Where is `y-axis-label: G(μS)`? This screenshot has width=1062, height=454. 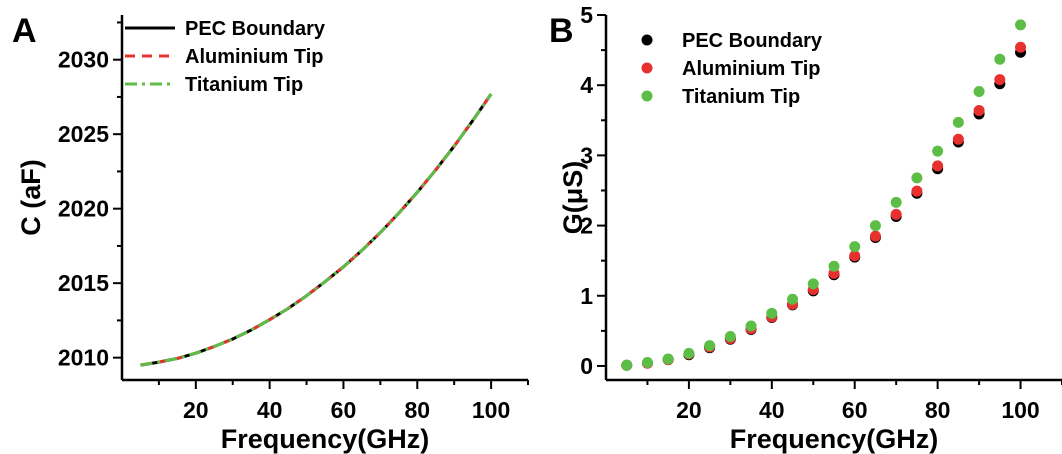 y-axis-label: G(μS) is located at coordinates (573, 198).